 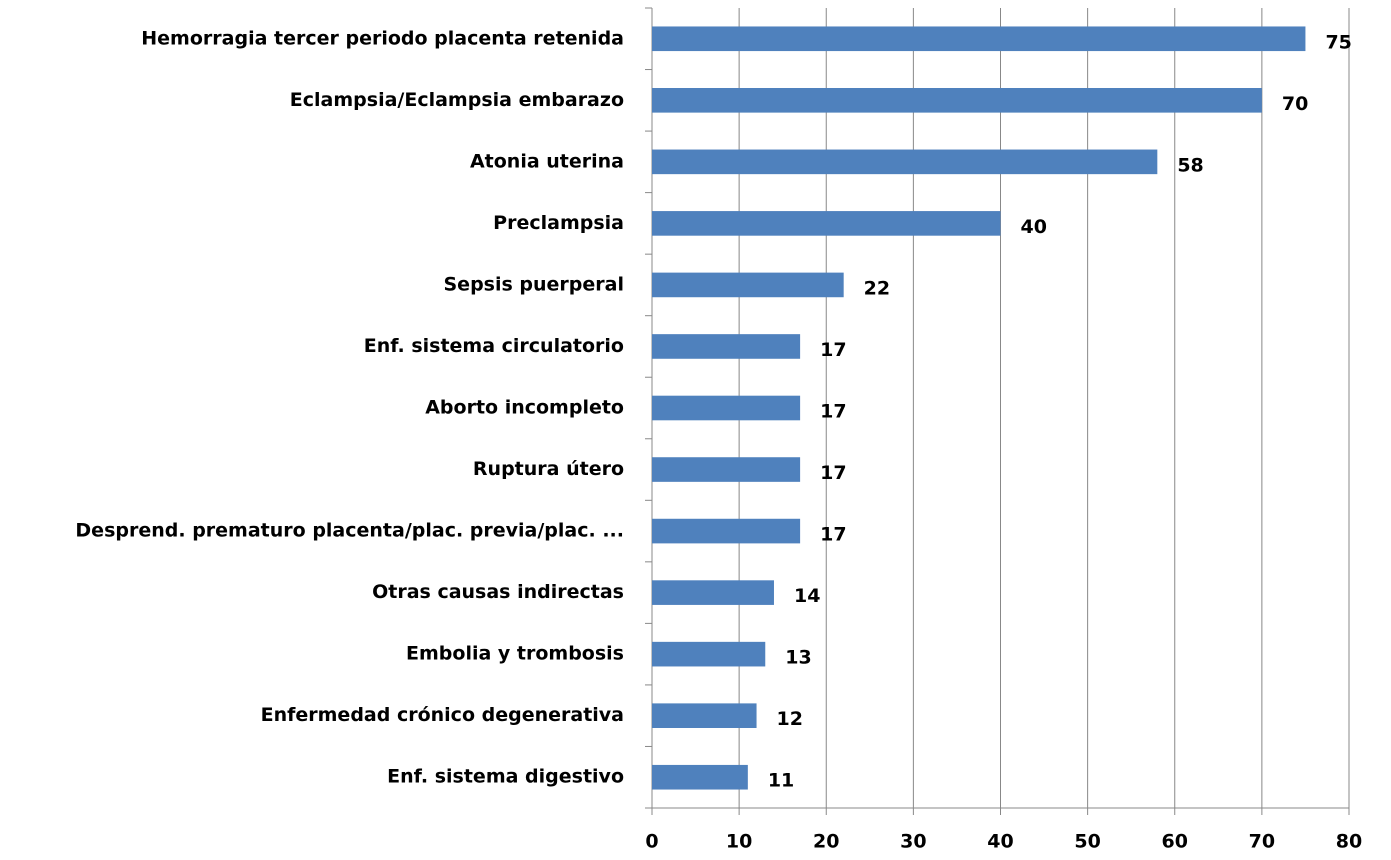 What do you see at coordinates (913, 842) in the screenshot?
I see `x-tick-label: 30` at bounding box center [913, 842].